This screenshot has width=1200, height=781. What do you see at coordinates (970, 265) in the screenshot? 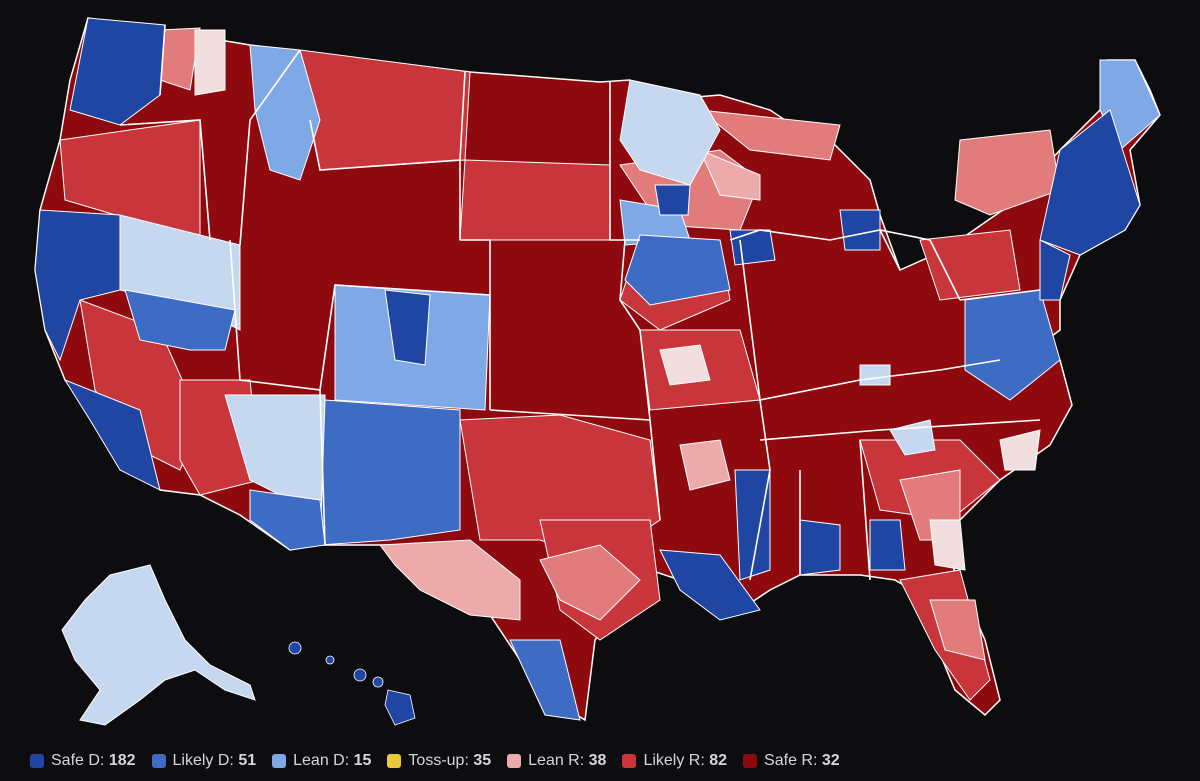
I see `pennsylvania-region` at bounding box center [970, 265].